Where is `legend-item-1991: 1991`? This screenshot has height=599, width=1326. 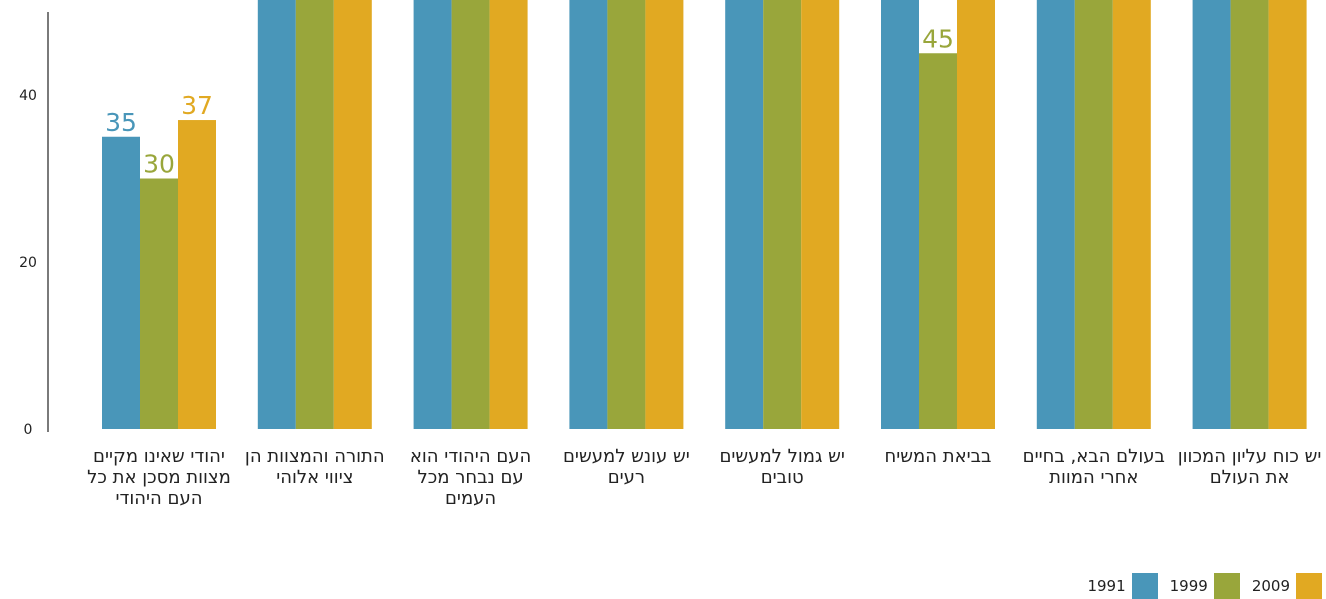
legend-item-1991: 1991 is located at coordinates (1122, 586).